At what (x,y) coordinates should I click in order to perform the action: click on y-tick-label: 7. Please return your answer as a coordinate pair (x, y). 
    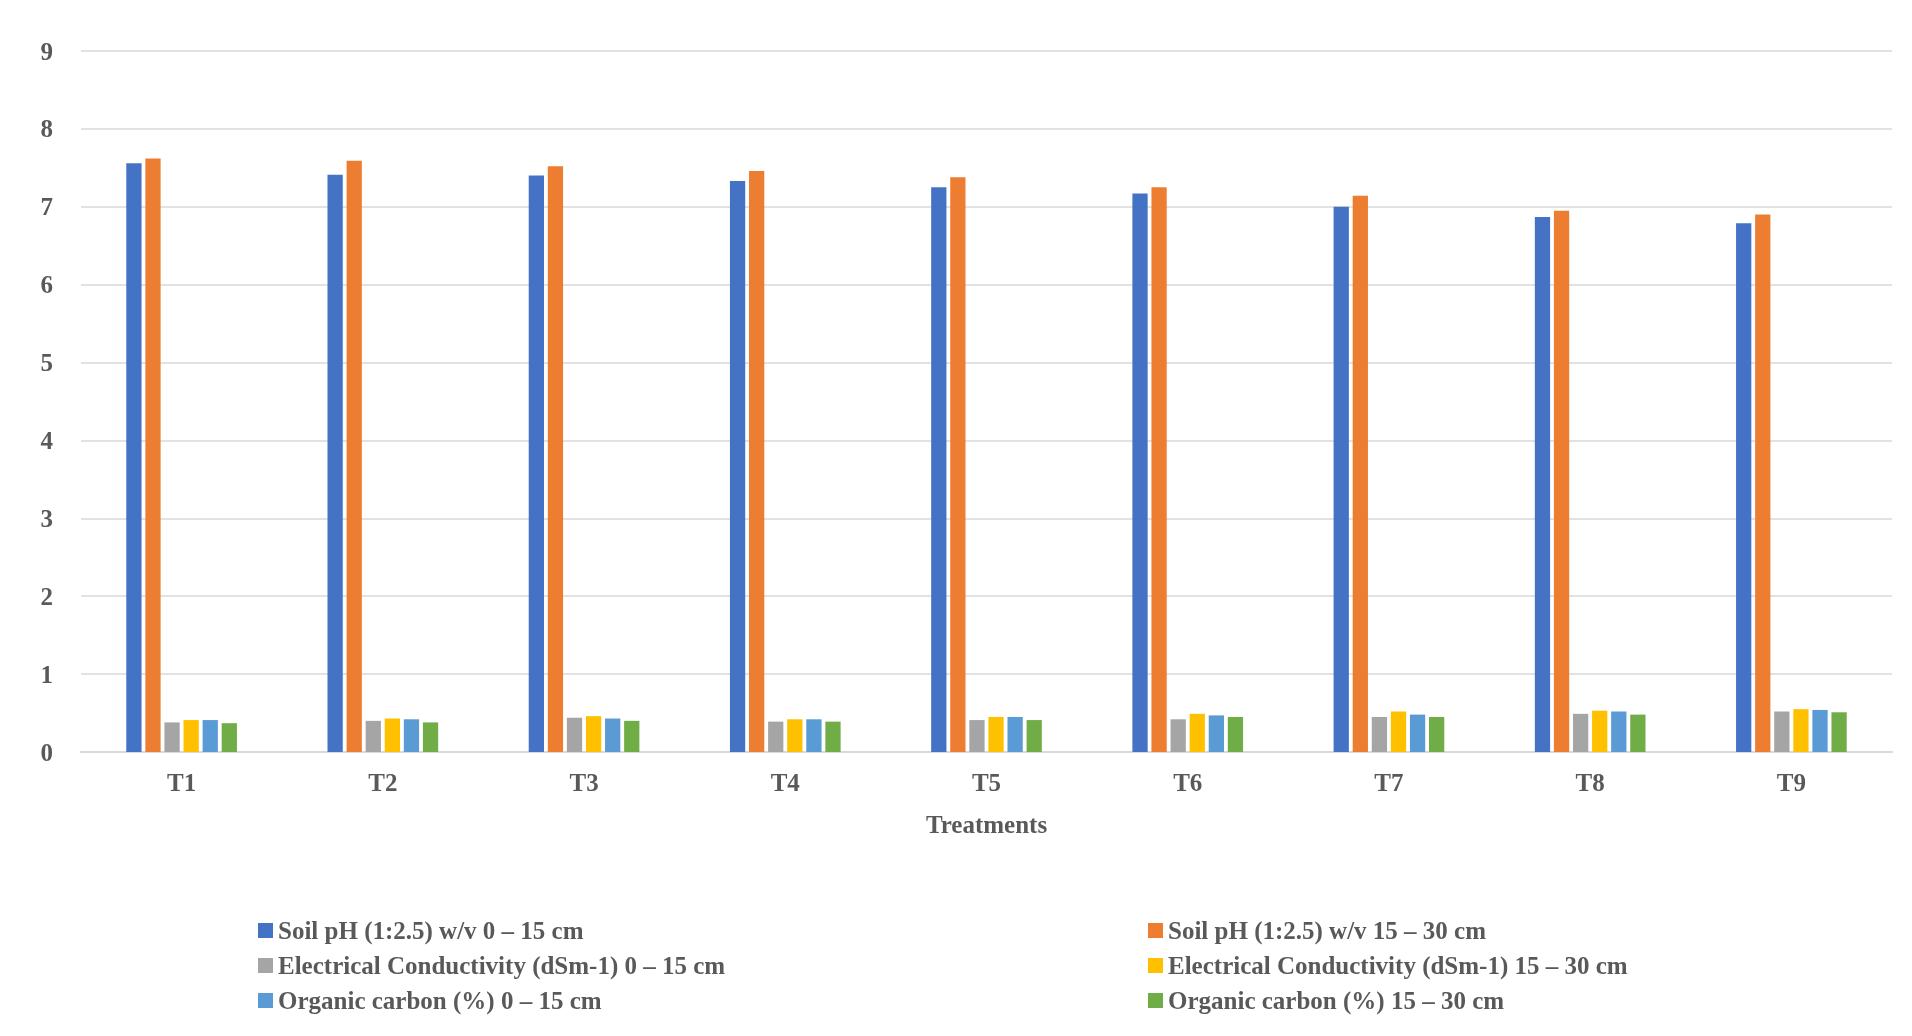
    Looking at the image, I should click on (46, 207).